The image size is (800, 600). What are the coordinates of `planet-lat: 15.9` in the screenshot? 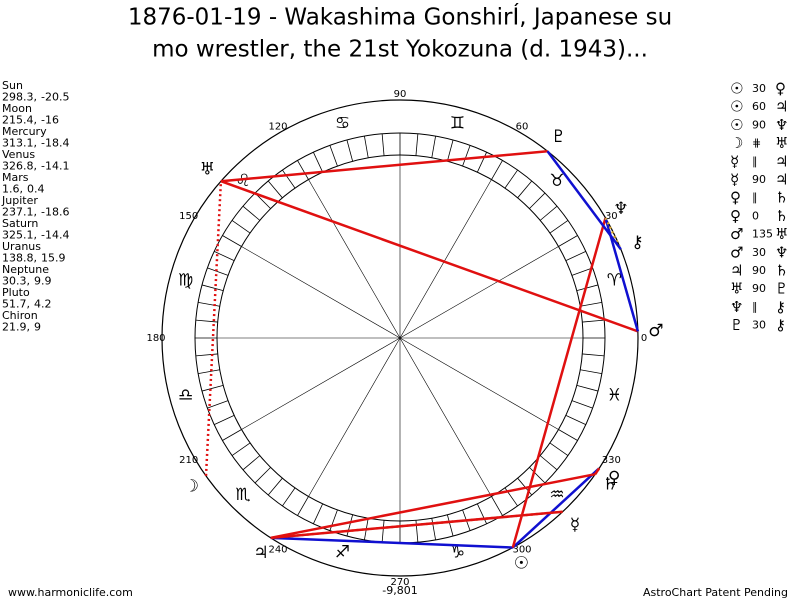 It's located at (53, 258).